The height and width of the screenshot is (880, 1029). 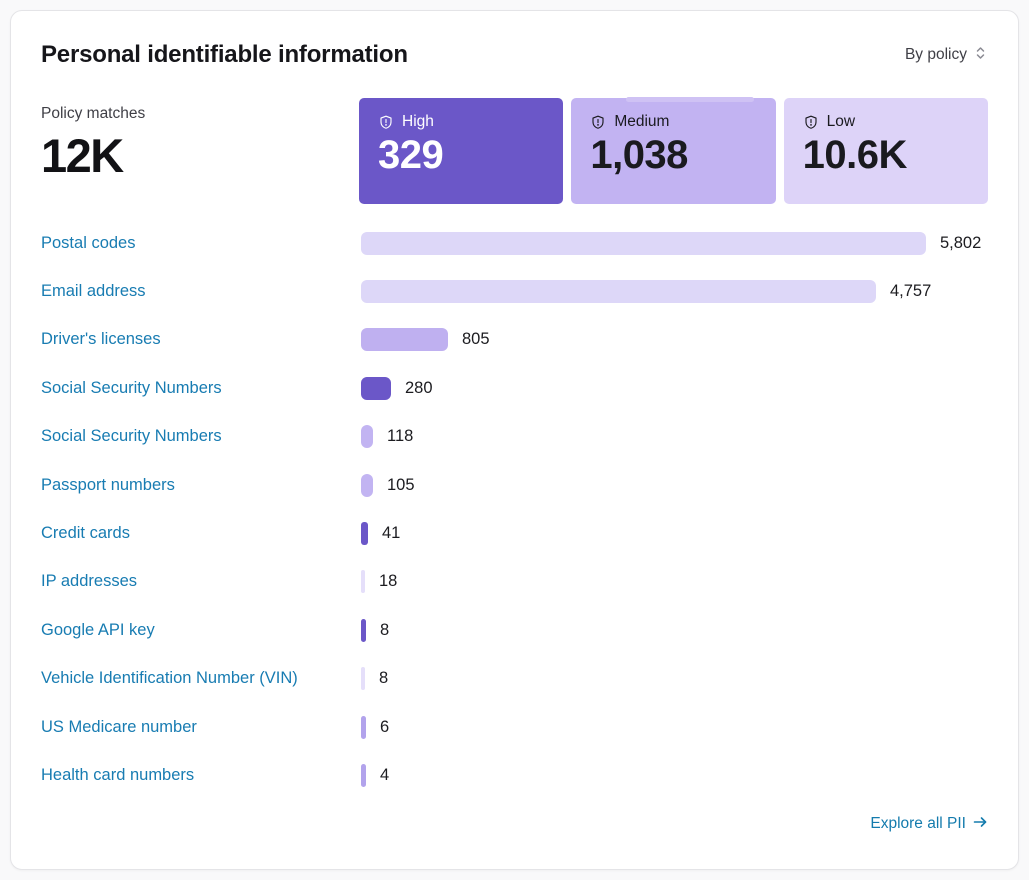 I want to click on by-policy-select: By policy, so click(x=946, y=55).